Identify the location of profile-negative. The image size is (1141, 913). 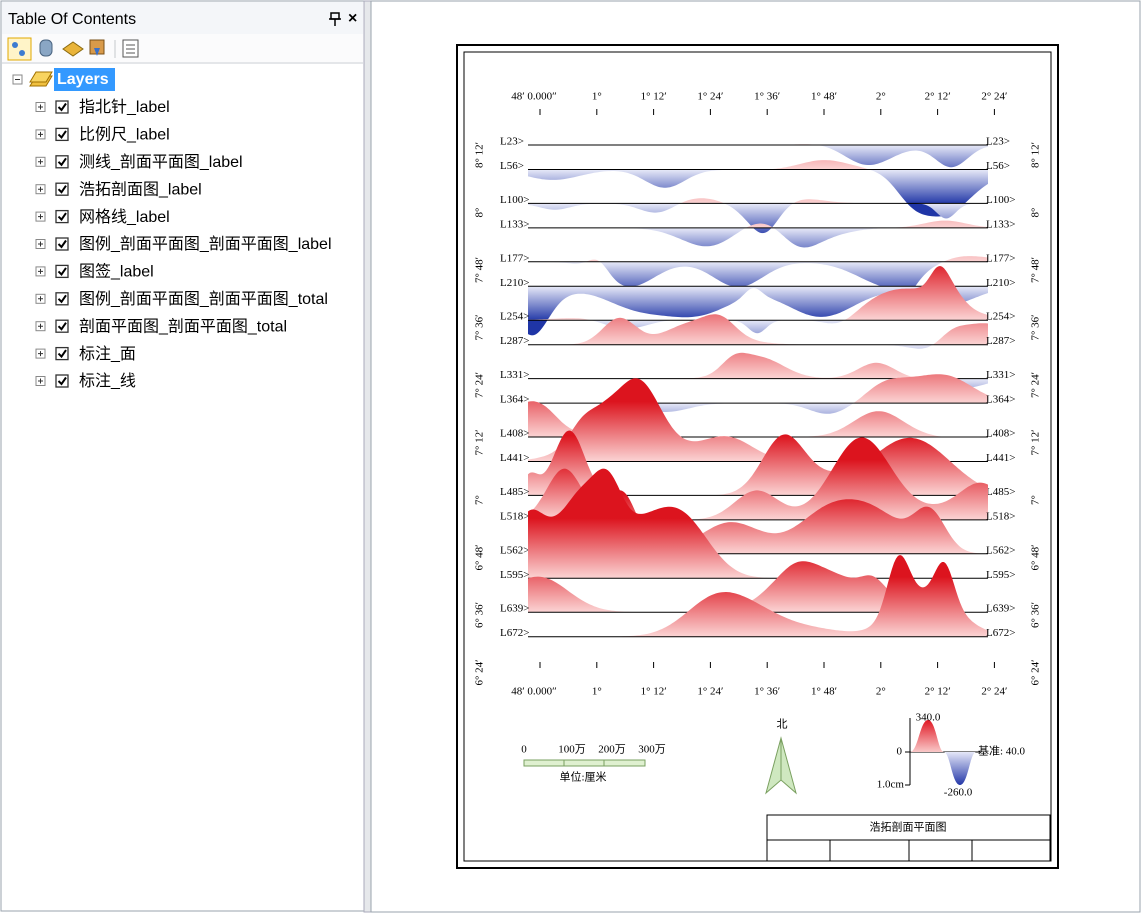
(902, 346).